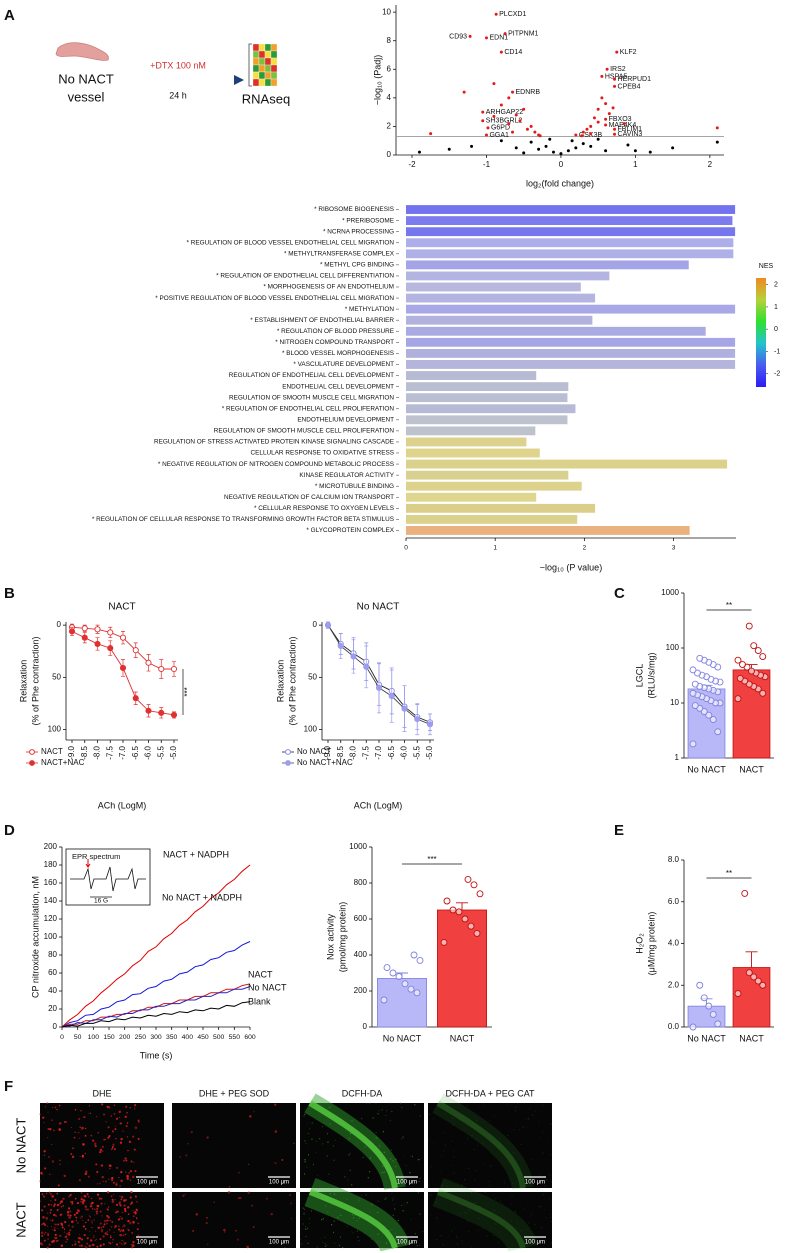  I want to click on bar, so click(571, 364).